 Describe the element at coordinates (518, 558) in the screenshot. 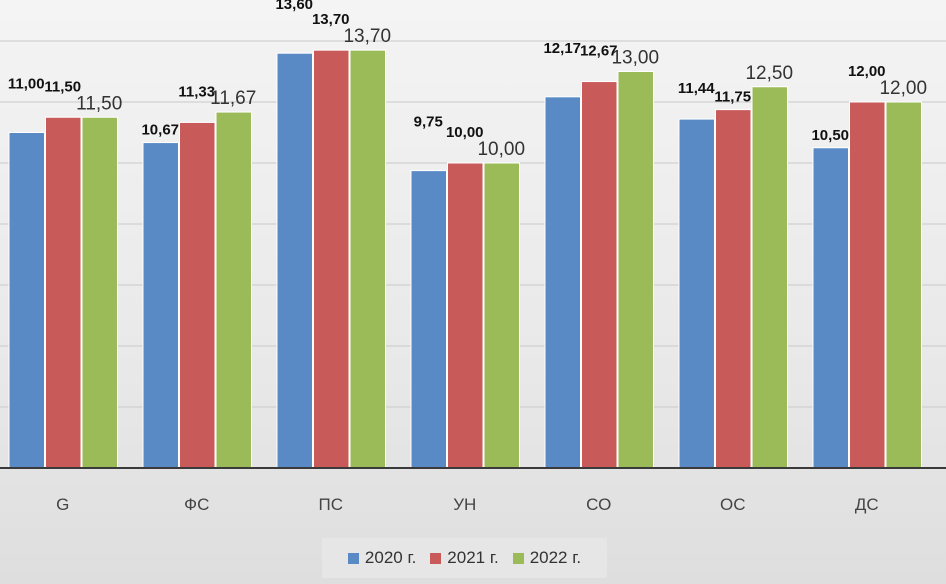

I see `legend-swatch-2022` at that location.